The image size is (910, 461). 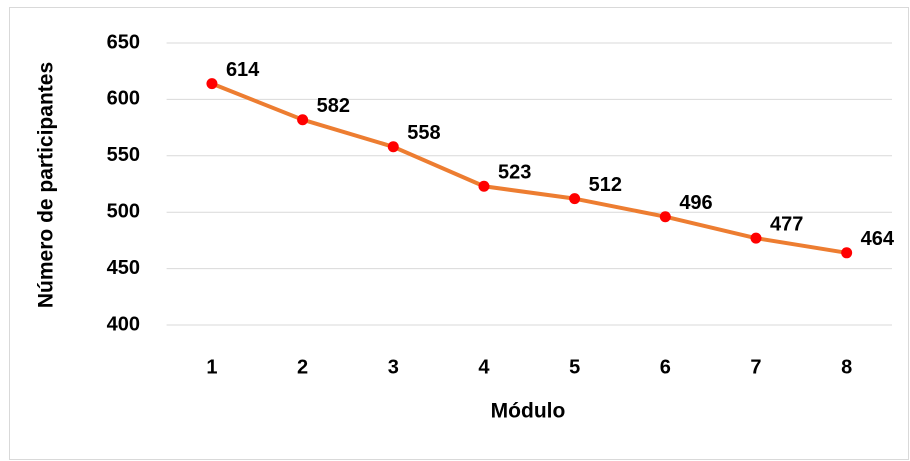 I want to click on y-tick-label: 500, so click(x=123, y=211).